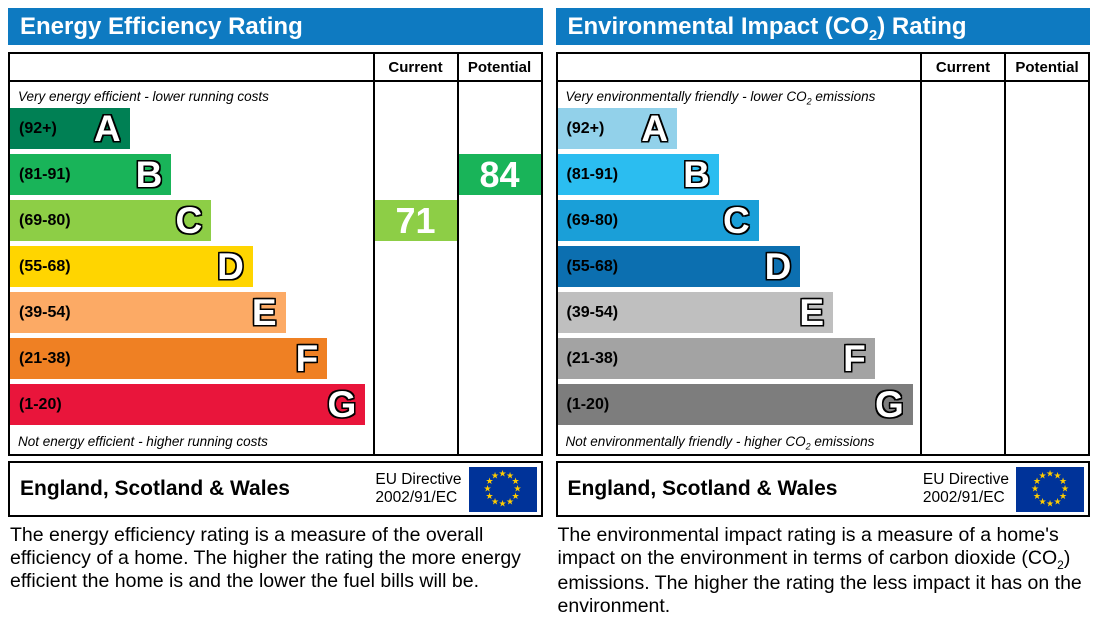 Image resolution: width=1098 pixels, height=617 pixels. What do you see at coordinates (499, 174) in the screenshot?
I see `potential-rating-badge: 84` at bounding box center [499, 174].